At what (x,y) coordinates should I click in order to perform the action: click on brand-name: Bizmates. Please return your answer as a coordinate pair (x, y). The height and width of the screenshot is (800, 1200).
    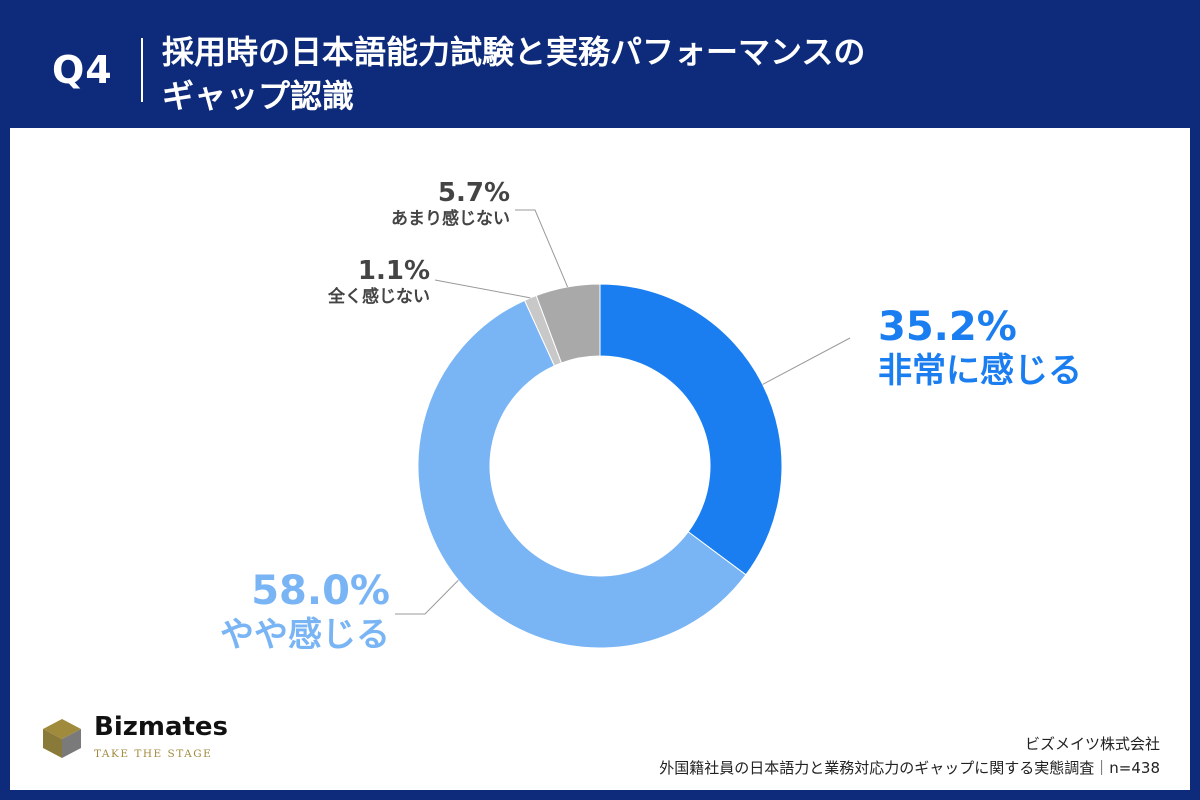
    Looking at the image, I should click on (161, 727).